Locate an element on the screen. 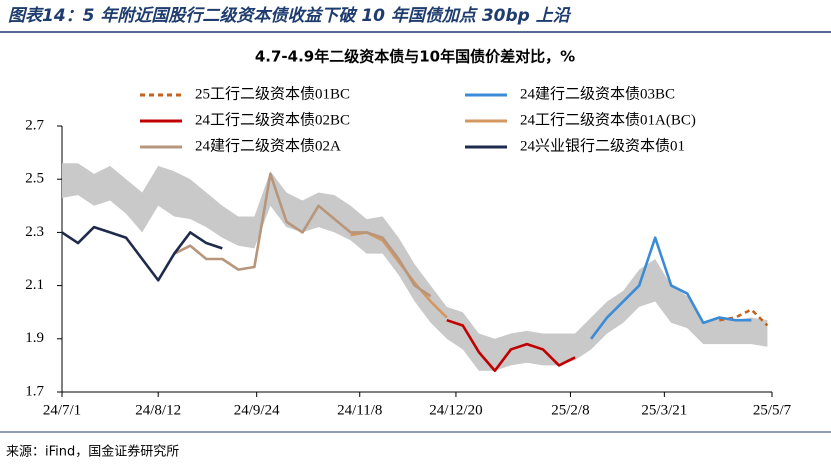 The image size is (831, 471). x-tick-label: 25/2/8 is located at coordinates (570, 410).